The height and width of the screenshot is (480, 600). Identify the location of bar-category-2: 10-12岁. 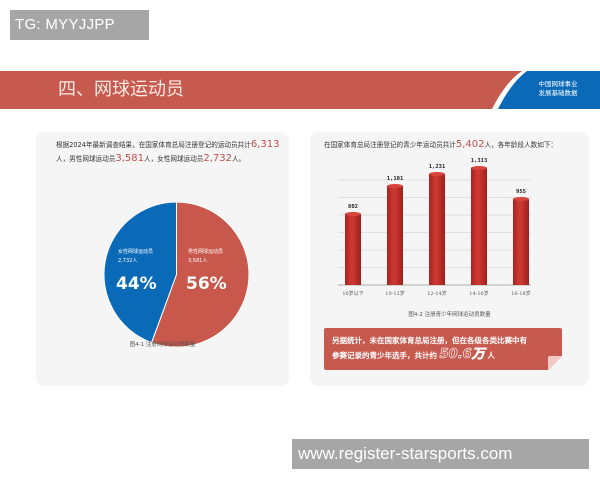
(395, 294).